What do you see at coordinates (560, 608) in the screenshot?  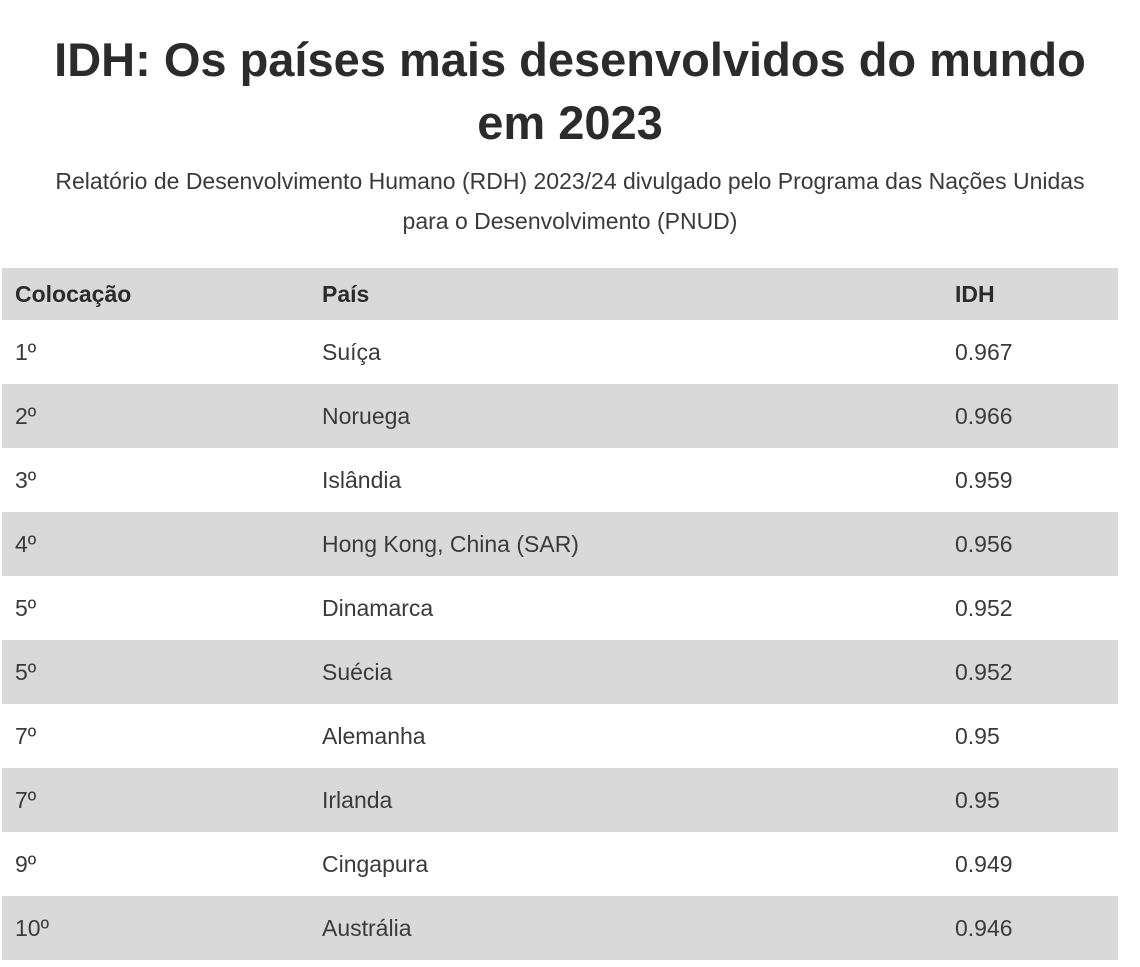 I see `table-row: 5º Dinamarca 0.952` at bounding box center [560, 608].